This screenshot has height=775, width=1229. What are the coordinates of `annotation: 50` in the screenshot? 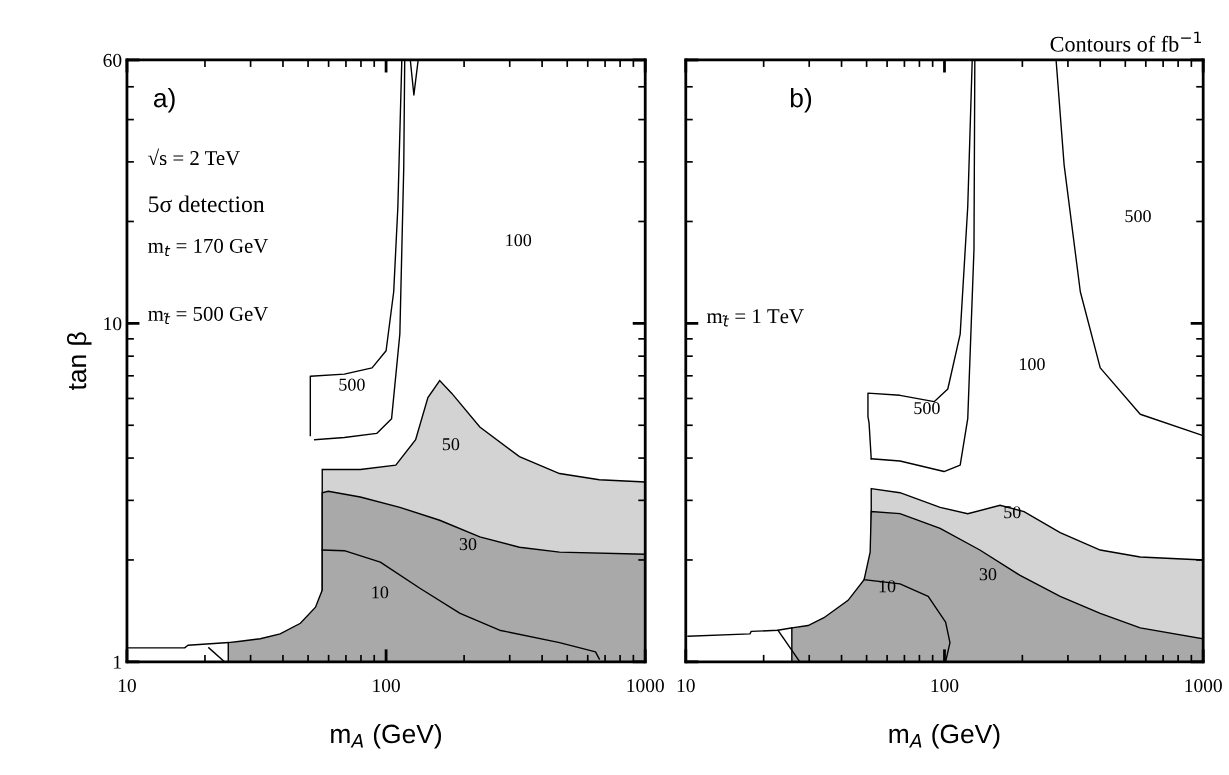 It's located at (451, 444).